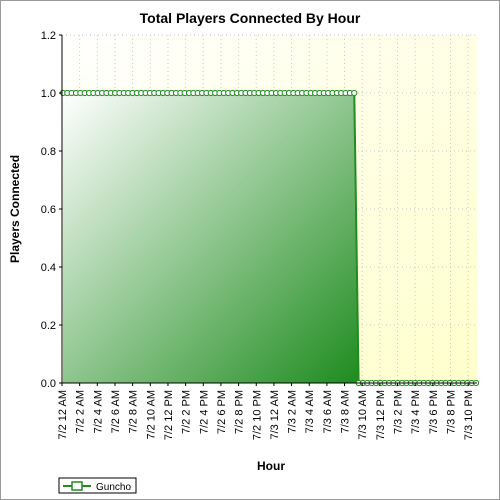 This screenshot has height=500, width=500. Describe the element at coordinates (346, 411) in the screenshot. I see `x-tick-label: 7/3 8 AM` at that location.